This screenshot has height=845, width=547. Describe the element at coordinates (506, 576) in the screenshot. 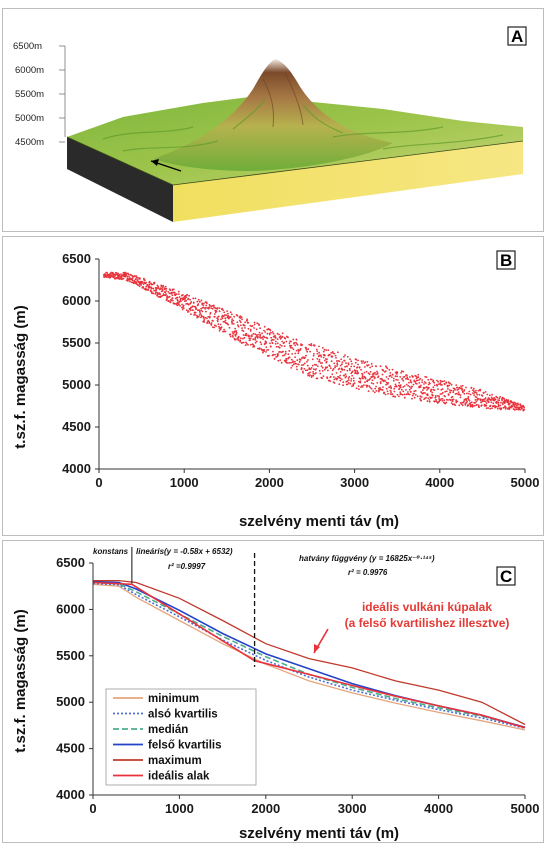

I see `panel-label-c: C` at that location.